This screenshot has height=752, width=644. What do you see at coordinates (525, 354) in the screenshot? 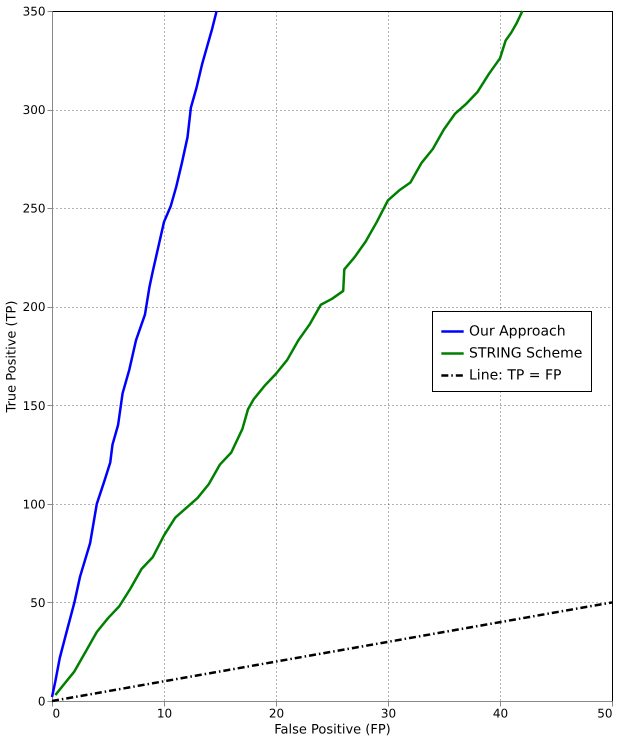
I see `legend-label: STRING Scheme` at bounding box center [525, 354].